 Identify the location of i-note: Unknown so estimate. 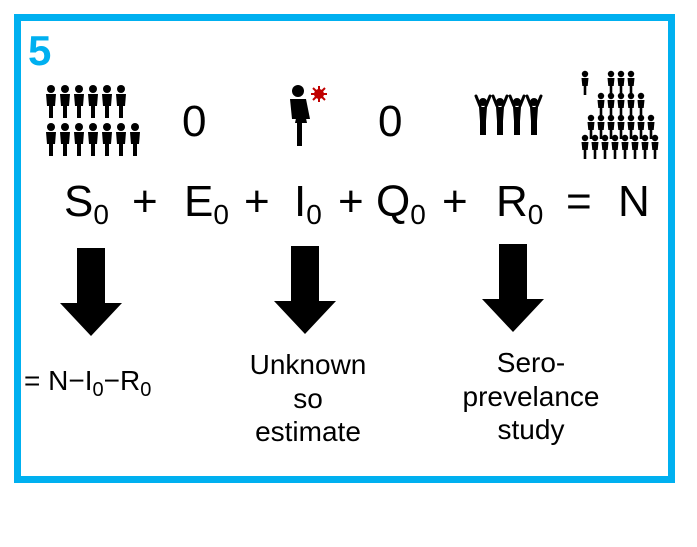
(308, 398).